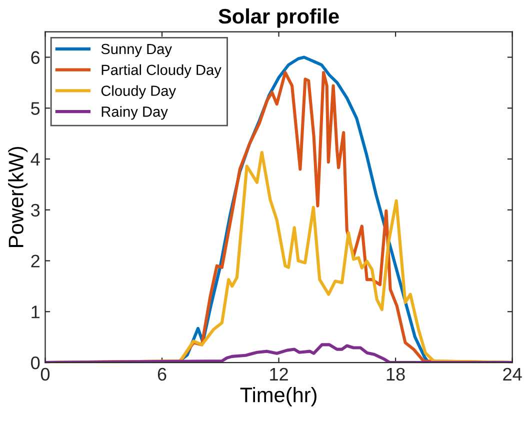 This screenshot has width=526, height=424. Describe the element at coordinates (395, 374) in the screenshot. I see `x-tick-label: 18` at that location.